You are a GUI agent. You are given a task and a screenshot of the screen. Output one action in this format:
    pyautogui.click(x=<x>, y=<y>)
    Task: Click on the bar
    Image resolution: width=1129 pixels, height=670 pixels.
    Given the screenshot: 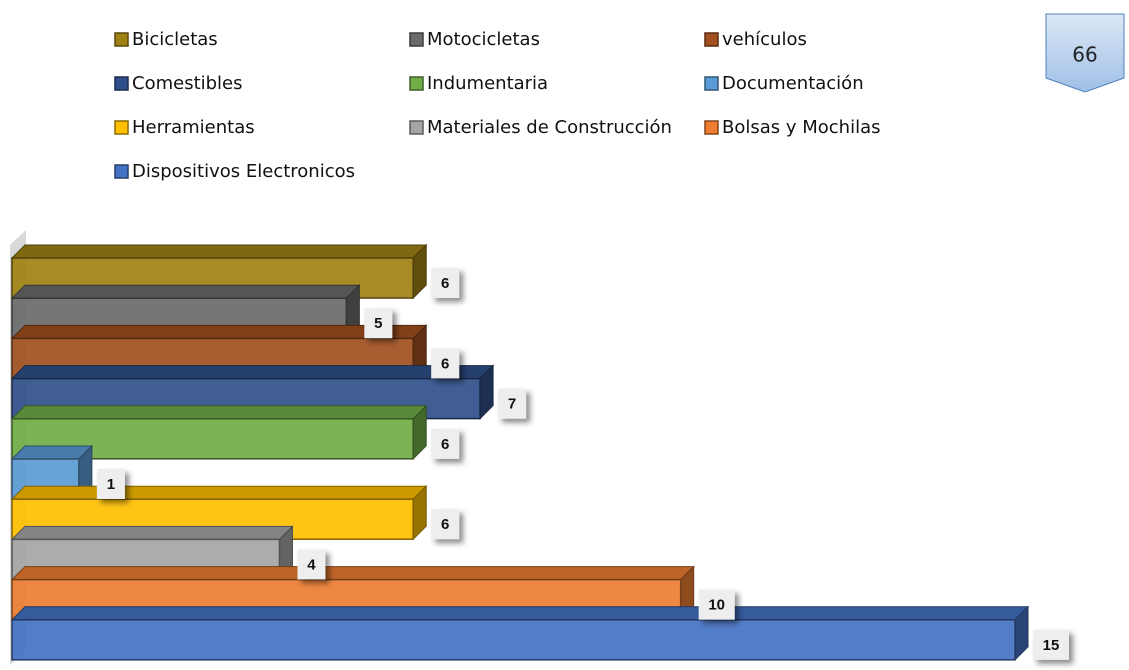 What is the action you would take?
    pyautogui.click(x=513, y=640)
    